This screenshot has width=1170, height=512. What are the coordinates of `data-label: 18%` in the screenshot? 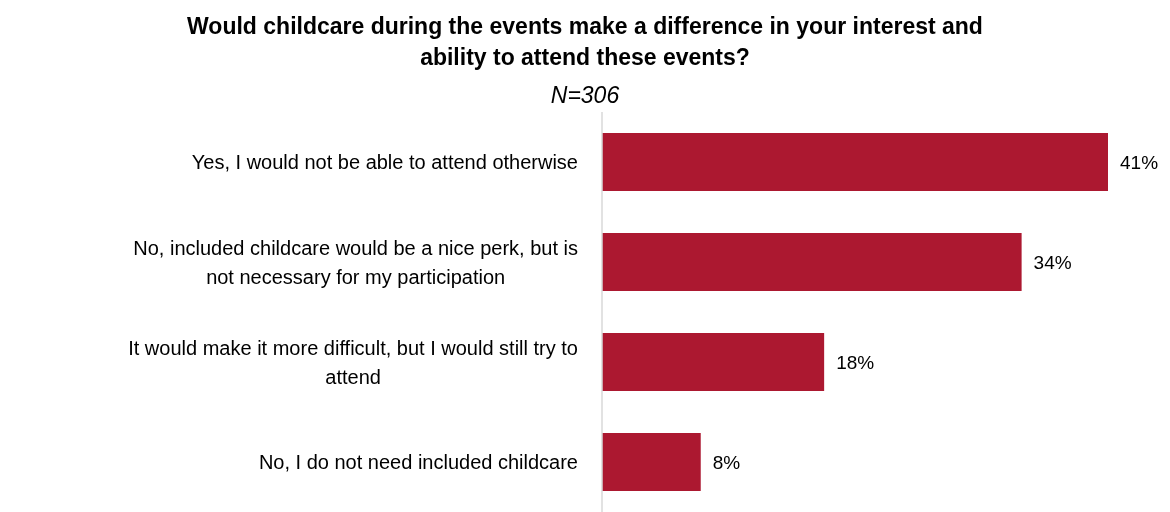 It's located at (855, 362).